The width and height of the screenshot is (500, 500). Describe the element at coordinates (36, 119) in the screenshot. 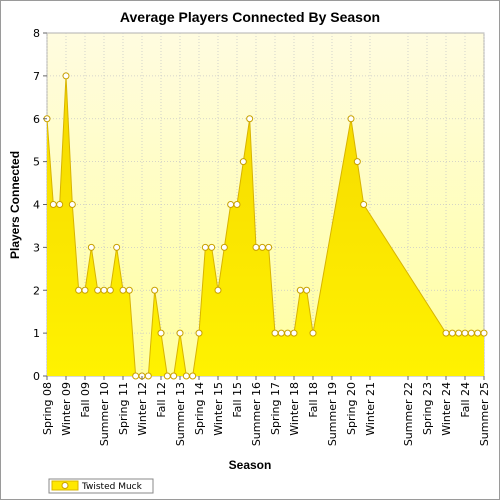

I see `y-tick-label: 6` at that location.